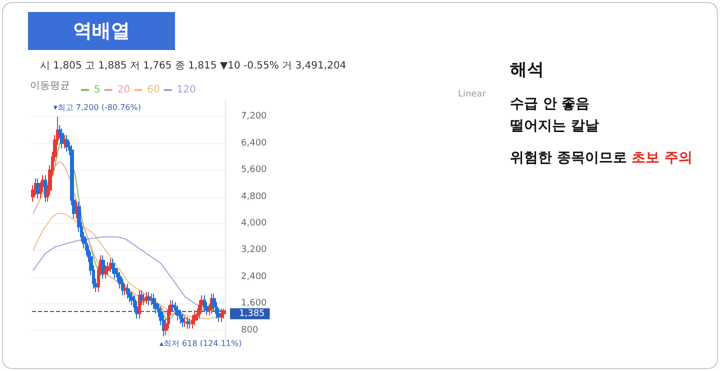 The height and width of the screenshot is (371, 720). Describe the element at coordinates (200, 343) in the screenshot. I see `annotation: ▴최저 618 (124.11%)` at that location.